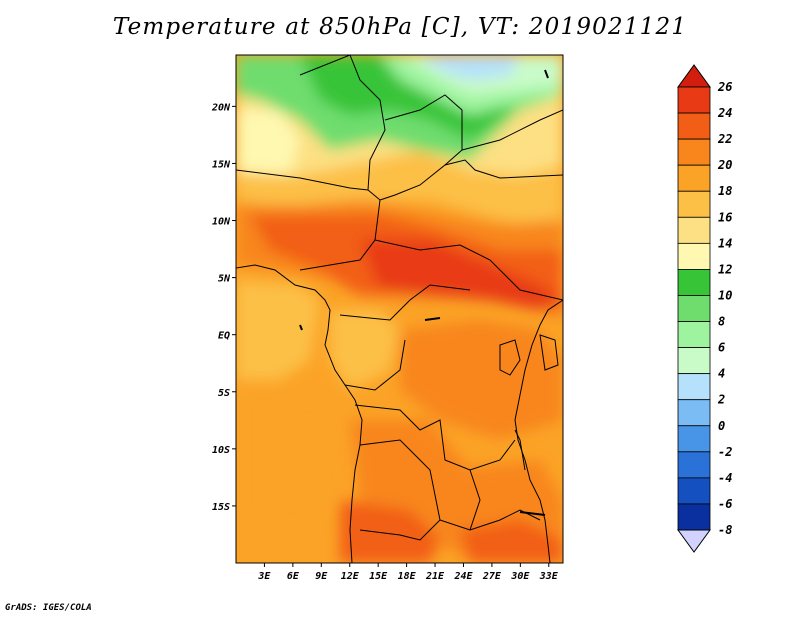 Image resolution: width=800 pixels, height=618 pixels. Describe the element at coordinates (725, 243) in the screenshot. I see `colorbar-label: 14` at that location.